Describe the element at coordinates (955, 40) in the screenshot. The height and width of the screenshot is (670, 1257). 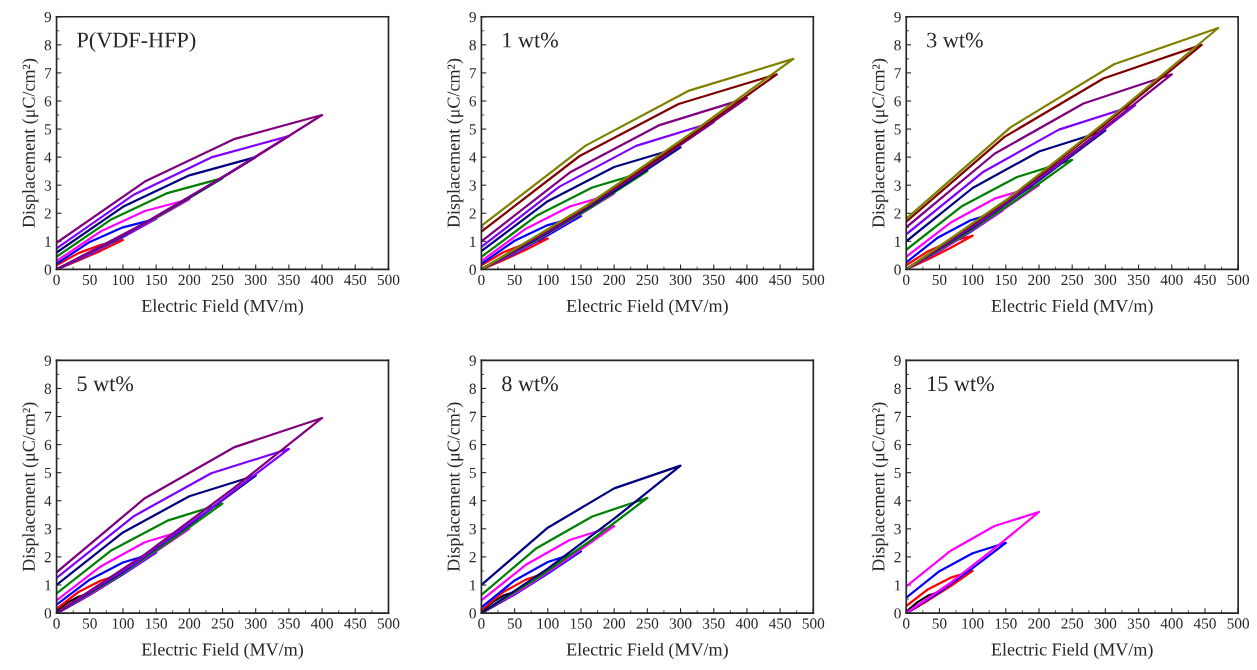
I see `annotation: 3 wt%` at that location.